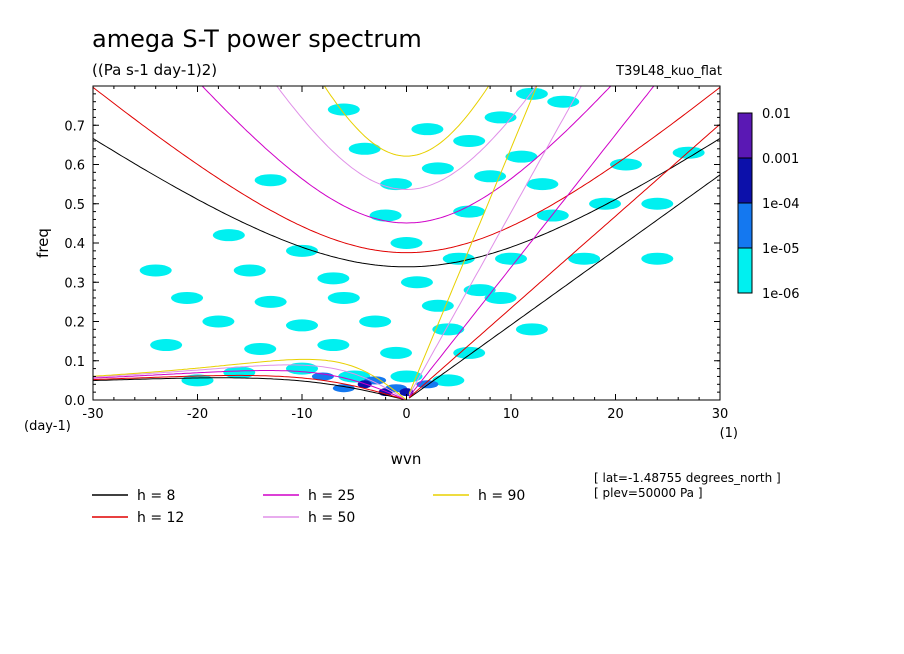 The height and width of the screenshot is (654, 904). Describe the element at coordinates (668, 71) in the screenshot. I see `run-name: T39L48_kuo_flat` at that location.